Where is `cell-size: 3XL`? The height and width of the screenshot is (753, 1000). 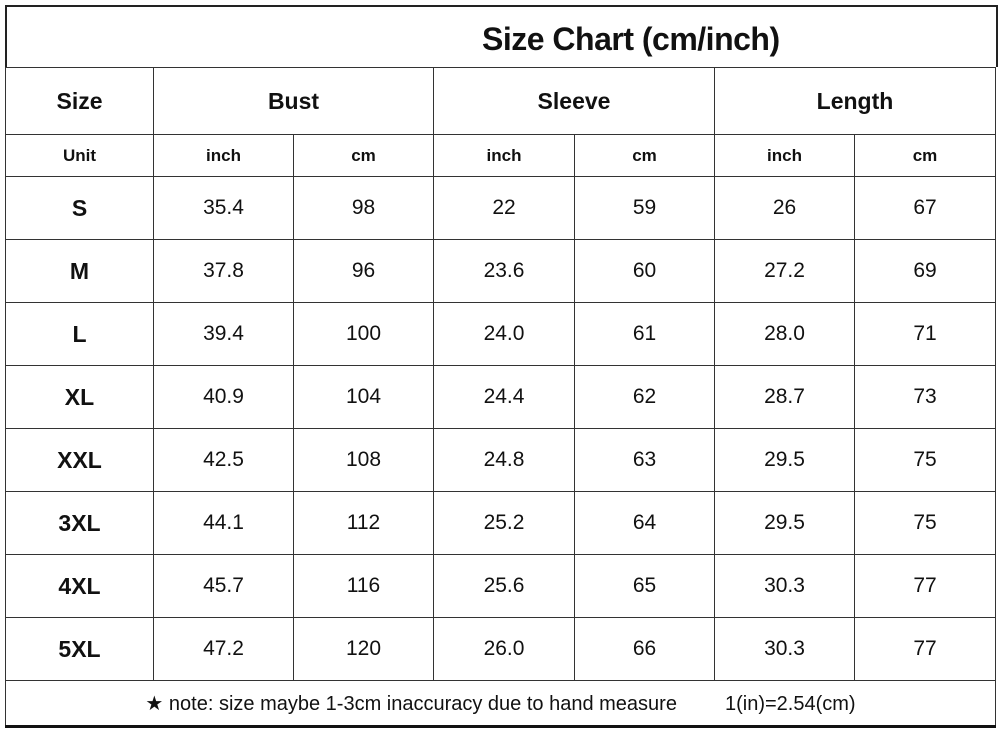 cell-size: 3XL is located at coordinates (79, 523).